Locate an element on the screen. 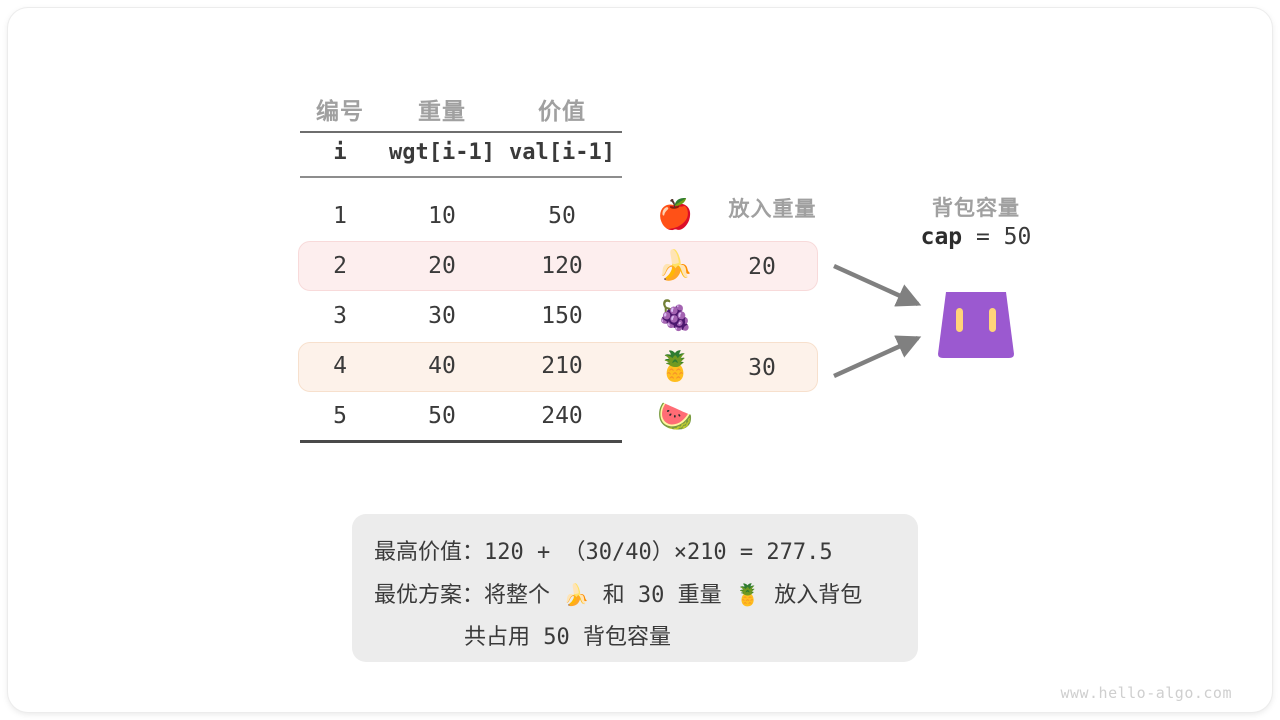 The image size is (1280, 720). cell-value: 240 is located at coordinates (562, 416).